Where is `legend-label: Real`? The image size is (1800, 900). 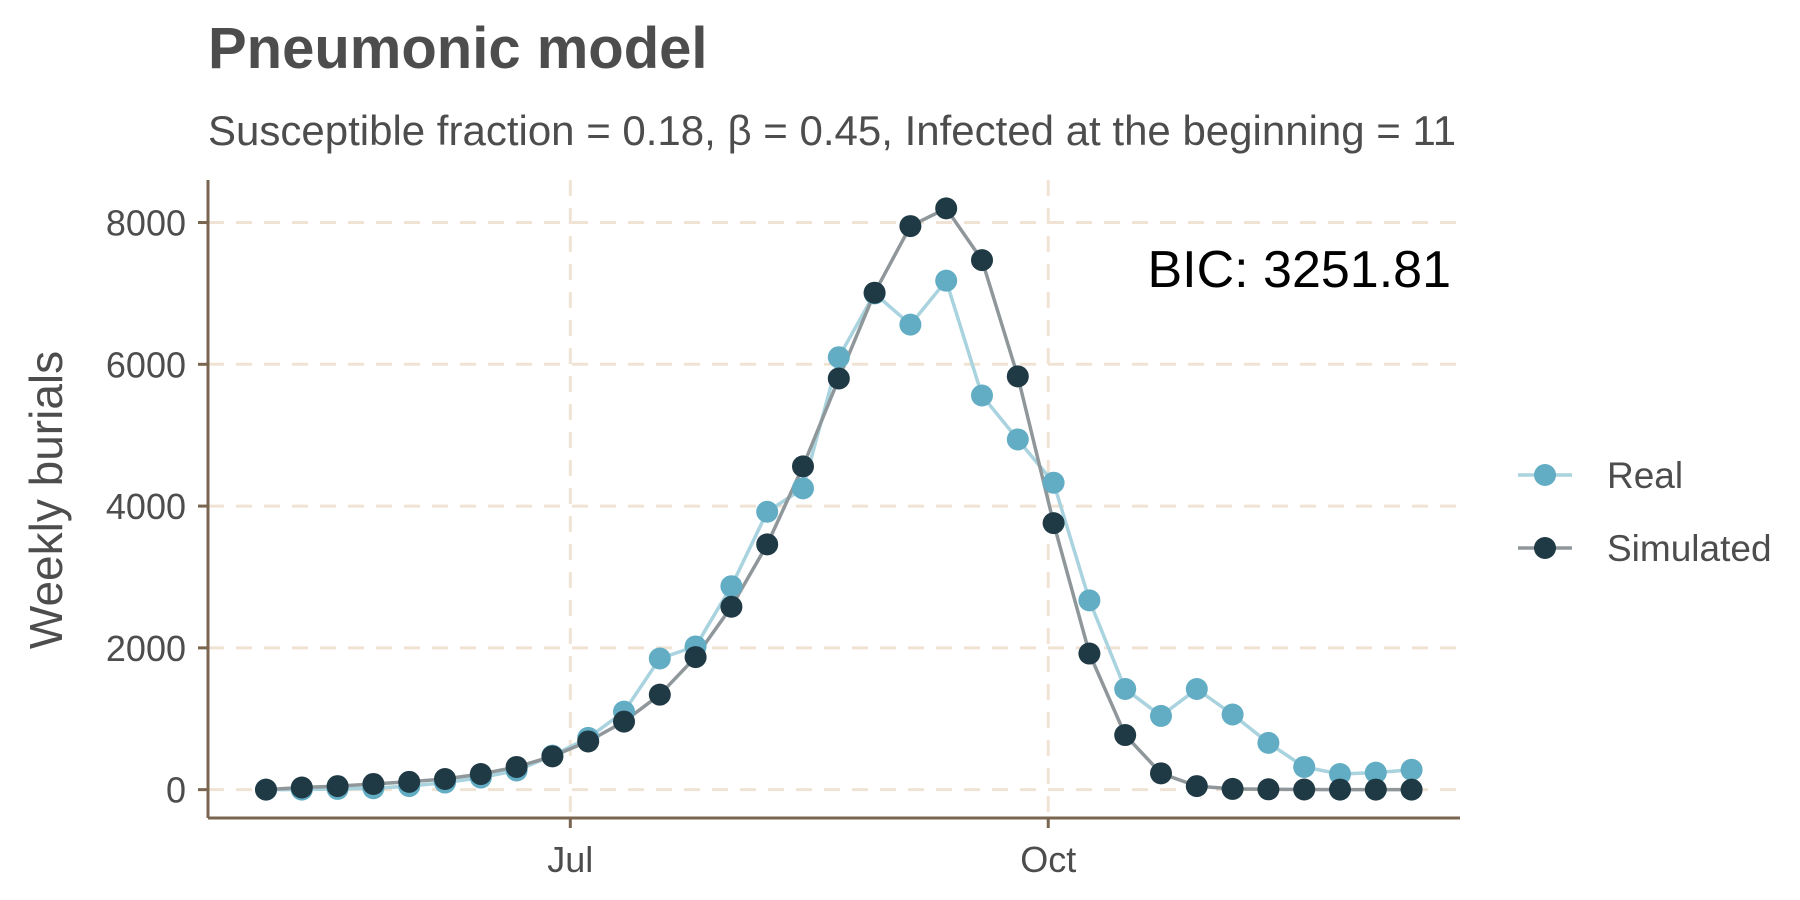 legend-label: Real is located at coordinates (1645, 475).